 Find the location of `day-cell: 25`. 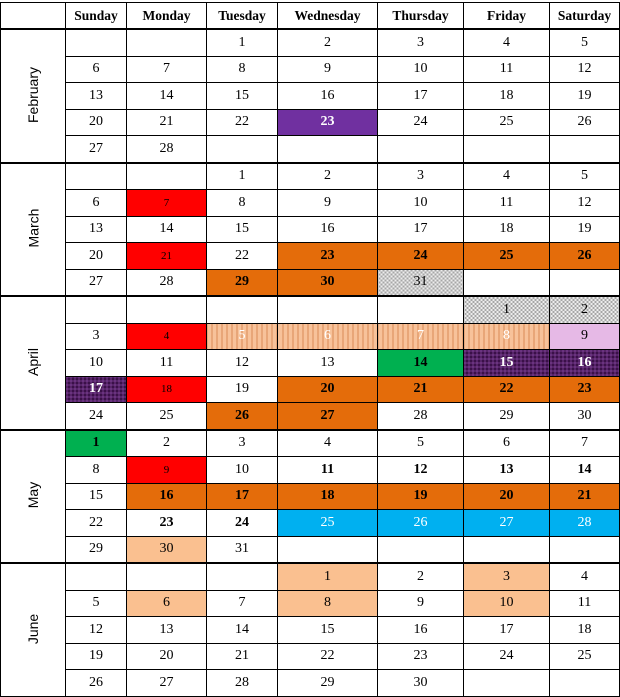

day-cell: 25 is located at coordinates (166, 416).